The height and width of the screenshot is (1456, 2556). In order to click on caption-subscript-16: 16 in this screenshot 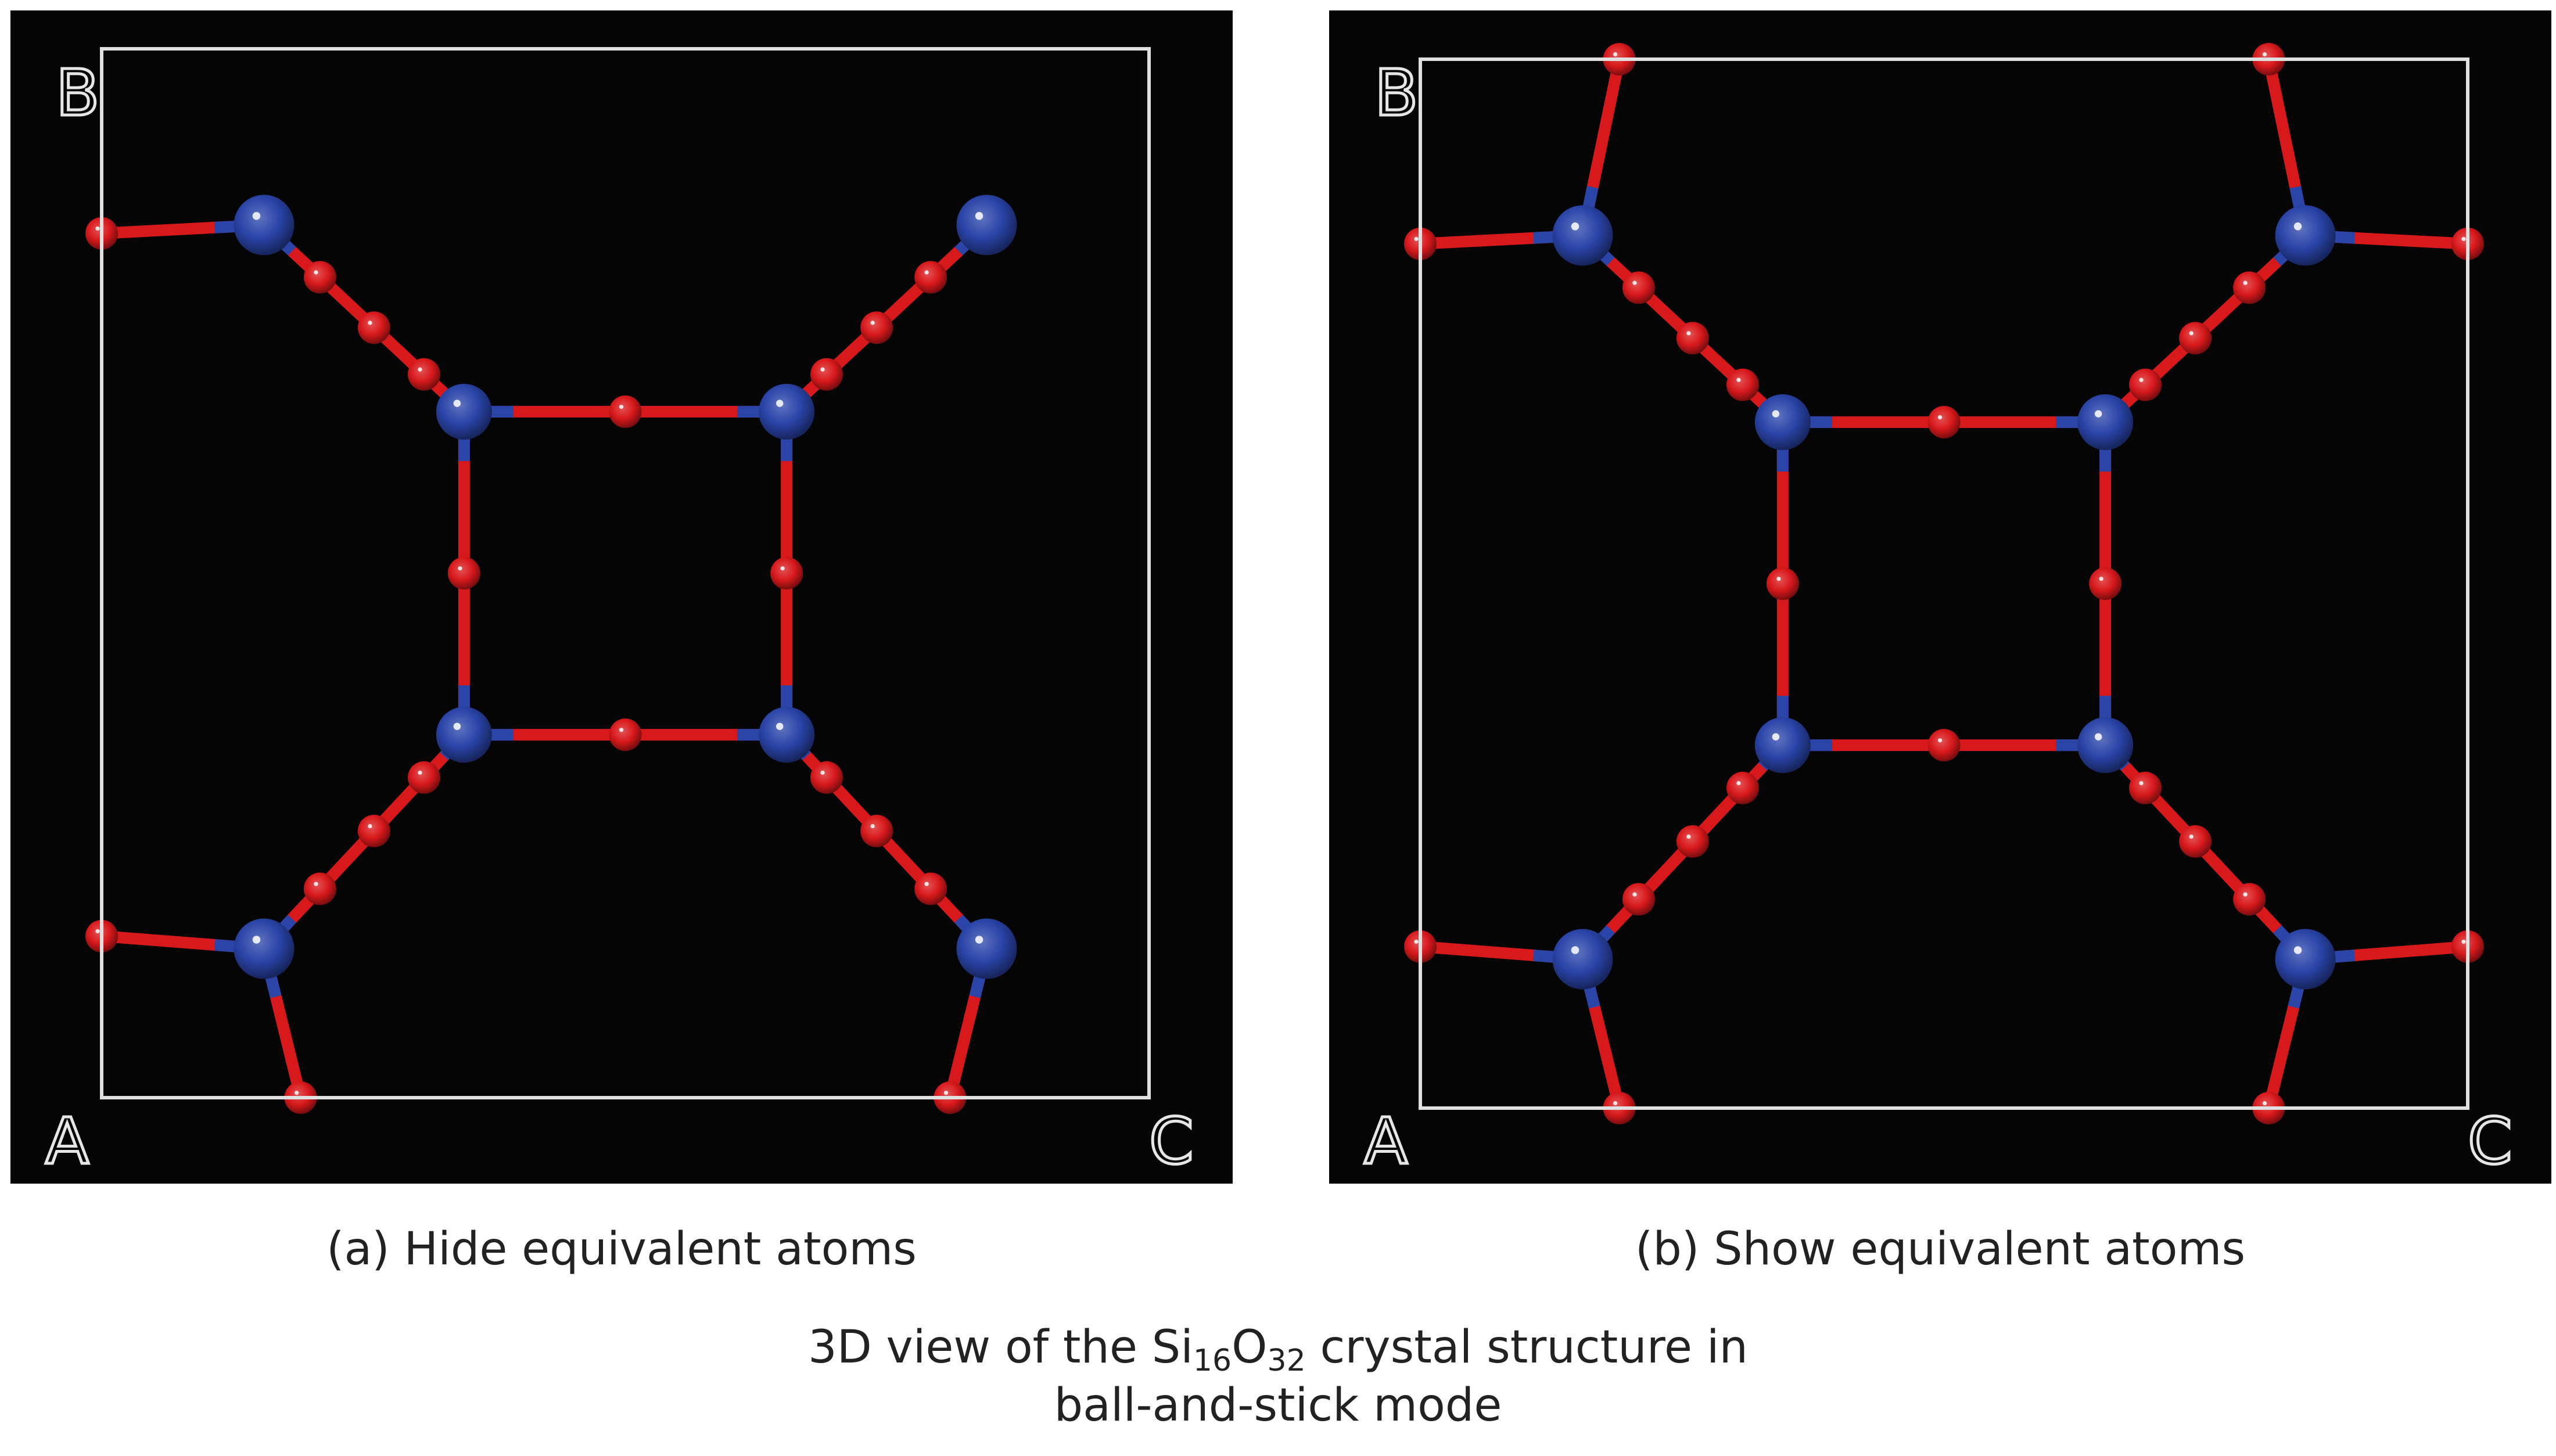, I will do `click(1212, 1360)`.